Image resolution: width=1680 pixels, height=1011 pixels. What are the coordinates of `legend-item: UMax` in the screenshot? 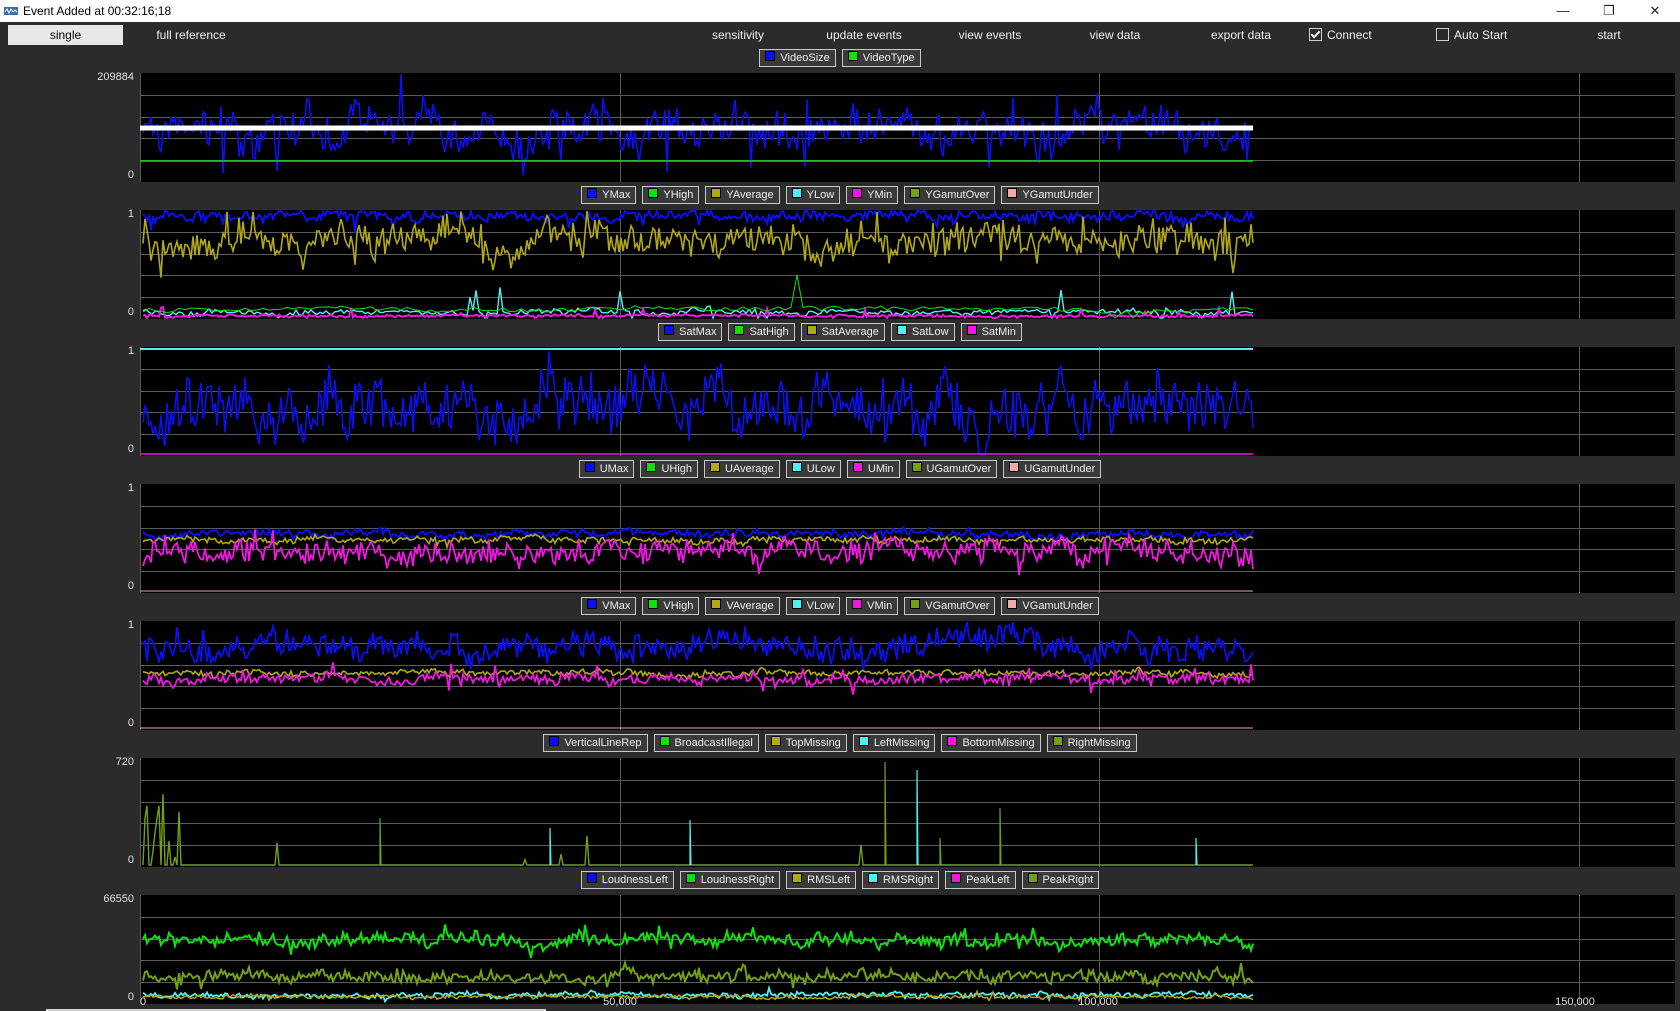 It's located at (606, 469).